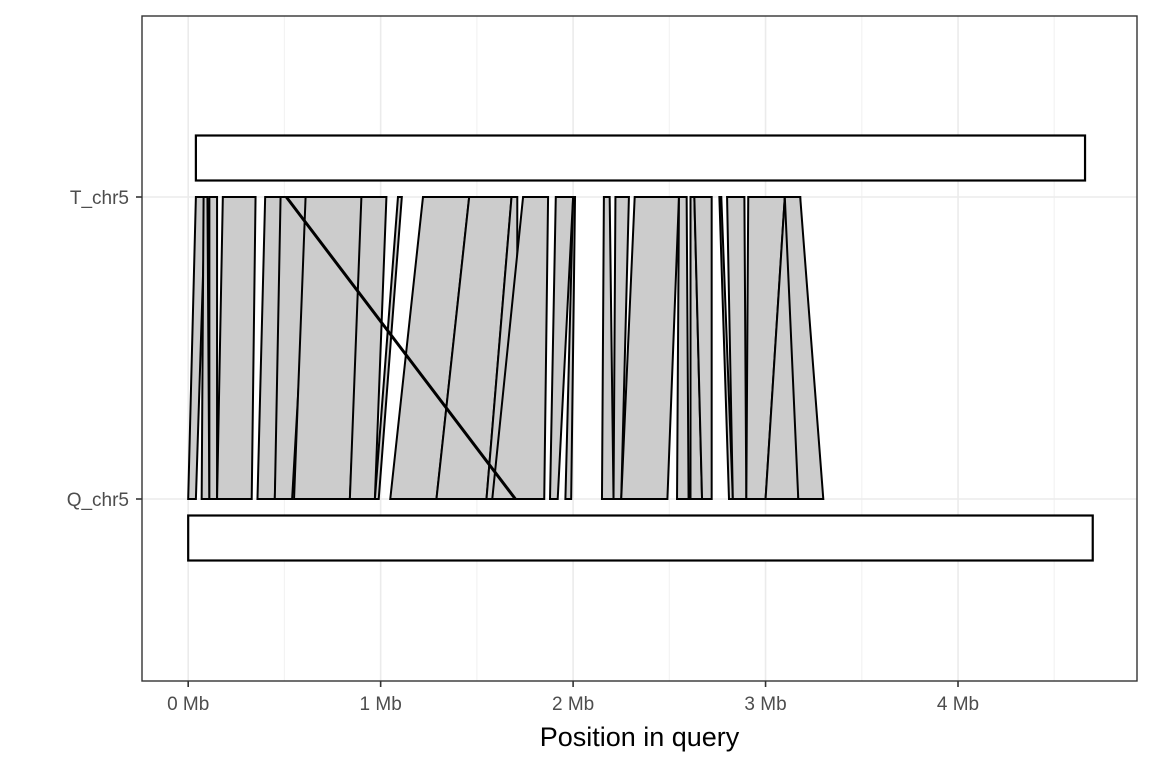 This screenshot has height=768, width=1152. I want to click on x-tick-label: 4 Mb, so click(958, 704).